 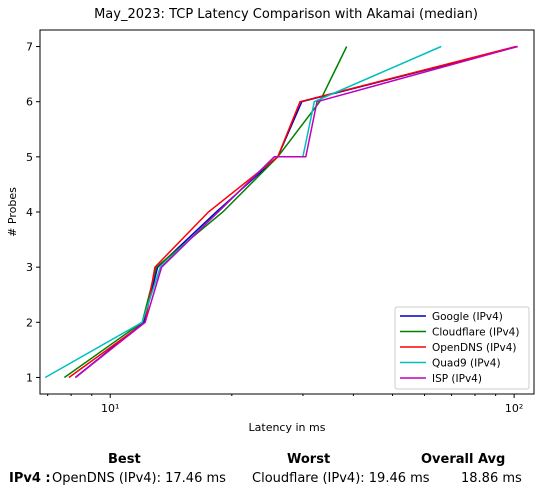 What do you see at coordinates (285, 404) in the screenshot?
I see `x-axis-ticks: 10¹ 10²` at bounding box center [285, 404].